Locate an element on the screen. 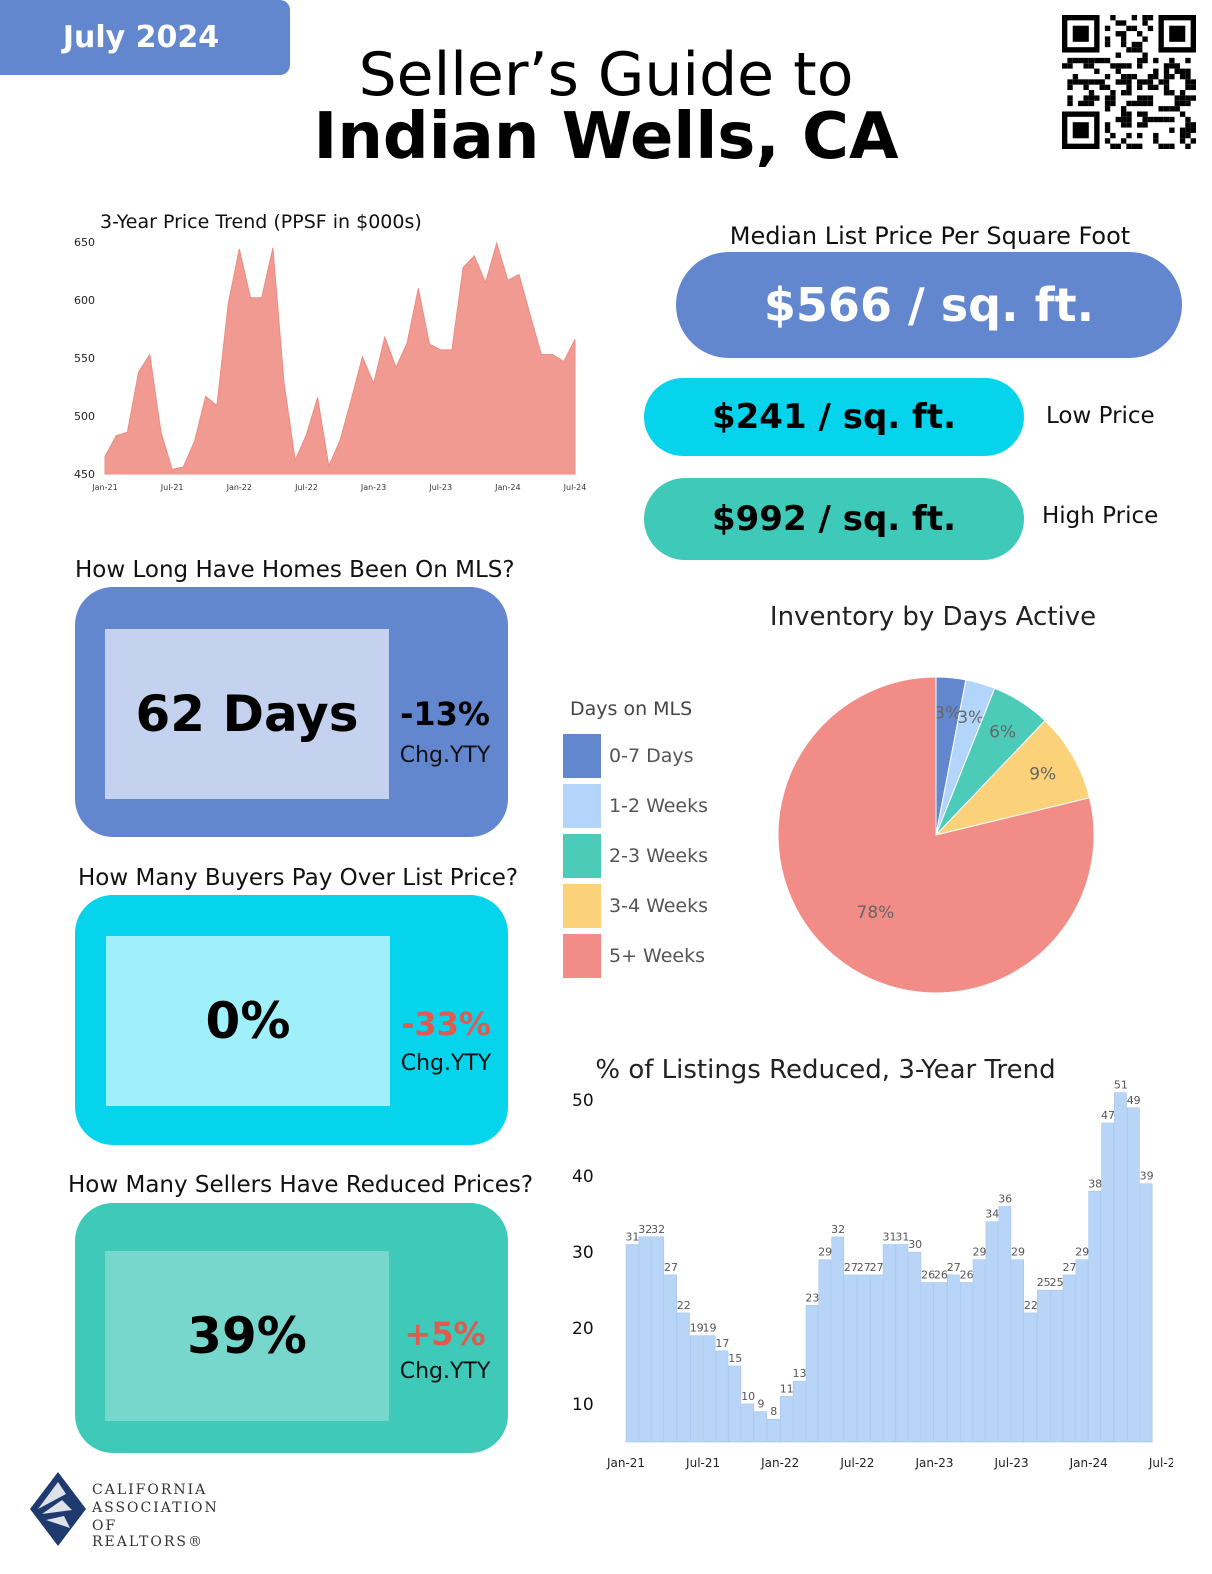  price-area-series is located at coordinates (340, 358).